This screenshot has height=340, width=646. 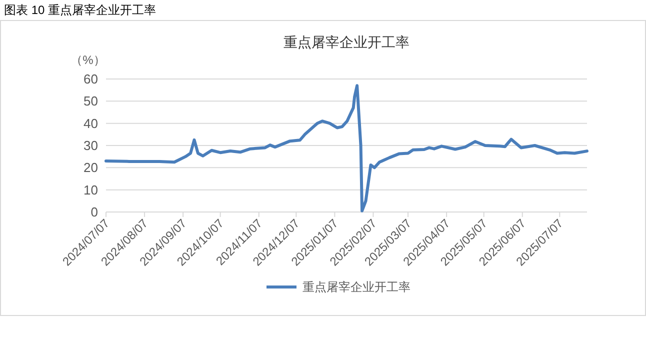 What do you see at coordinates (80, 10) in the screenshot?
I see `chart-title: 图表 10 重点屠宰企业开工率` at bounding box center [80, 10].